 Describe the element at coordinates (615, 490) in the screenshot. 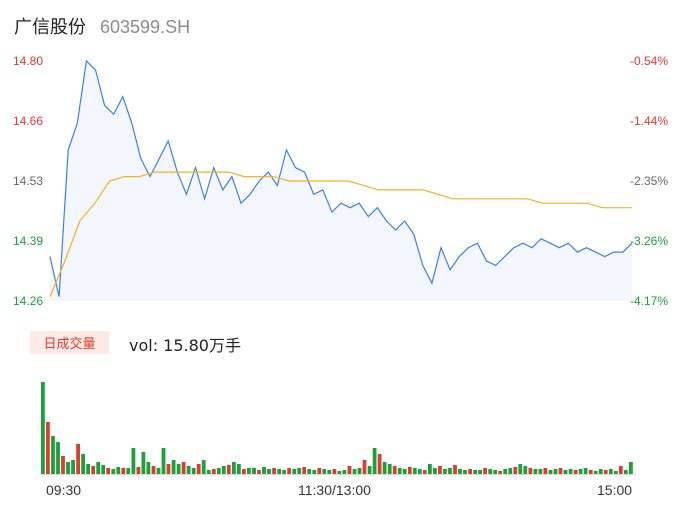

I see `x-tick-time: 15:00` at that location.